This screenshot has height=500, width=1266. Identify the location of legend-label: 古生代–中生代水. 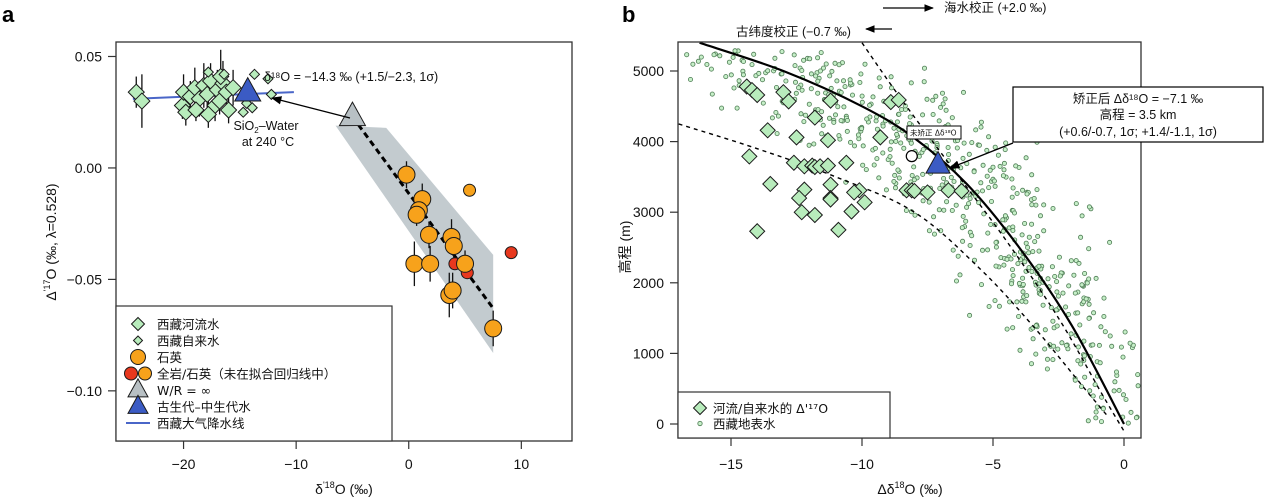
(204, 407).